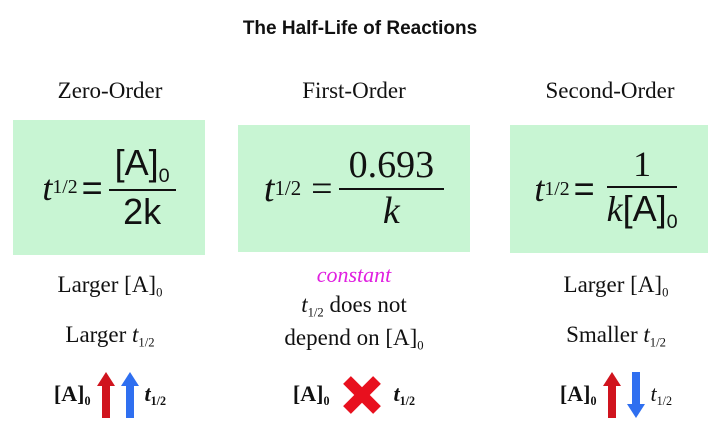 Image resolution: width=720 pixels, height=431 pixels. I want to click on first-order-relation: [A]0 t1/2, so click(354, 395).